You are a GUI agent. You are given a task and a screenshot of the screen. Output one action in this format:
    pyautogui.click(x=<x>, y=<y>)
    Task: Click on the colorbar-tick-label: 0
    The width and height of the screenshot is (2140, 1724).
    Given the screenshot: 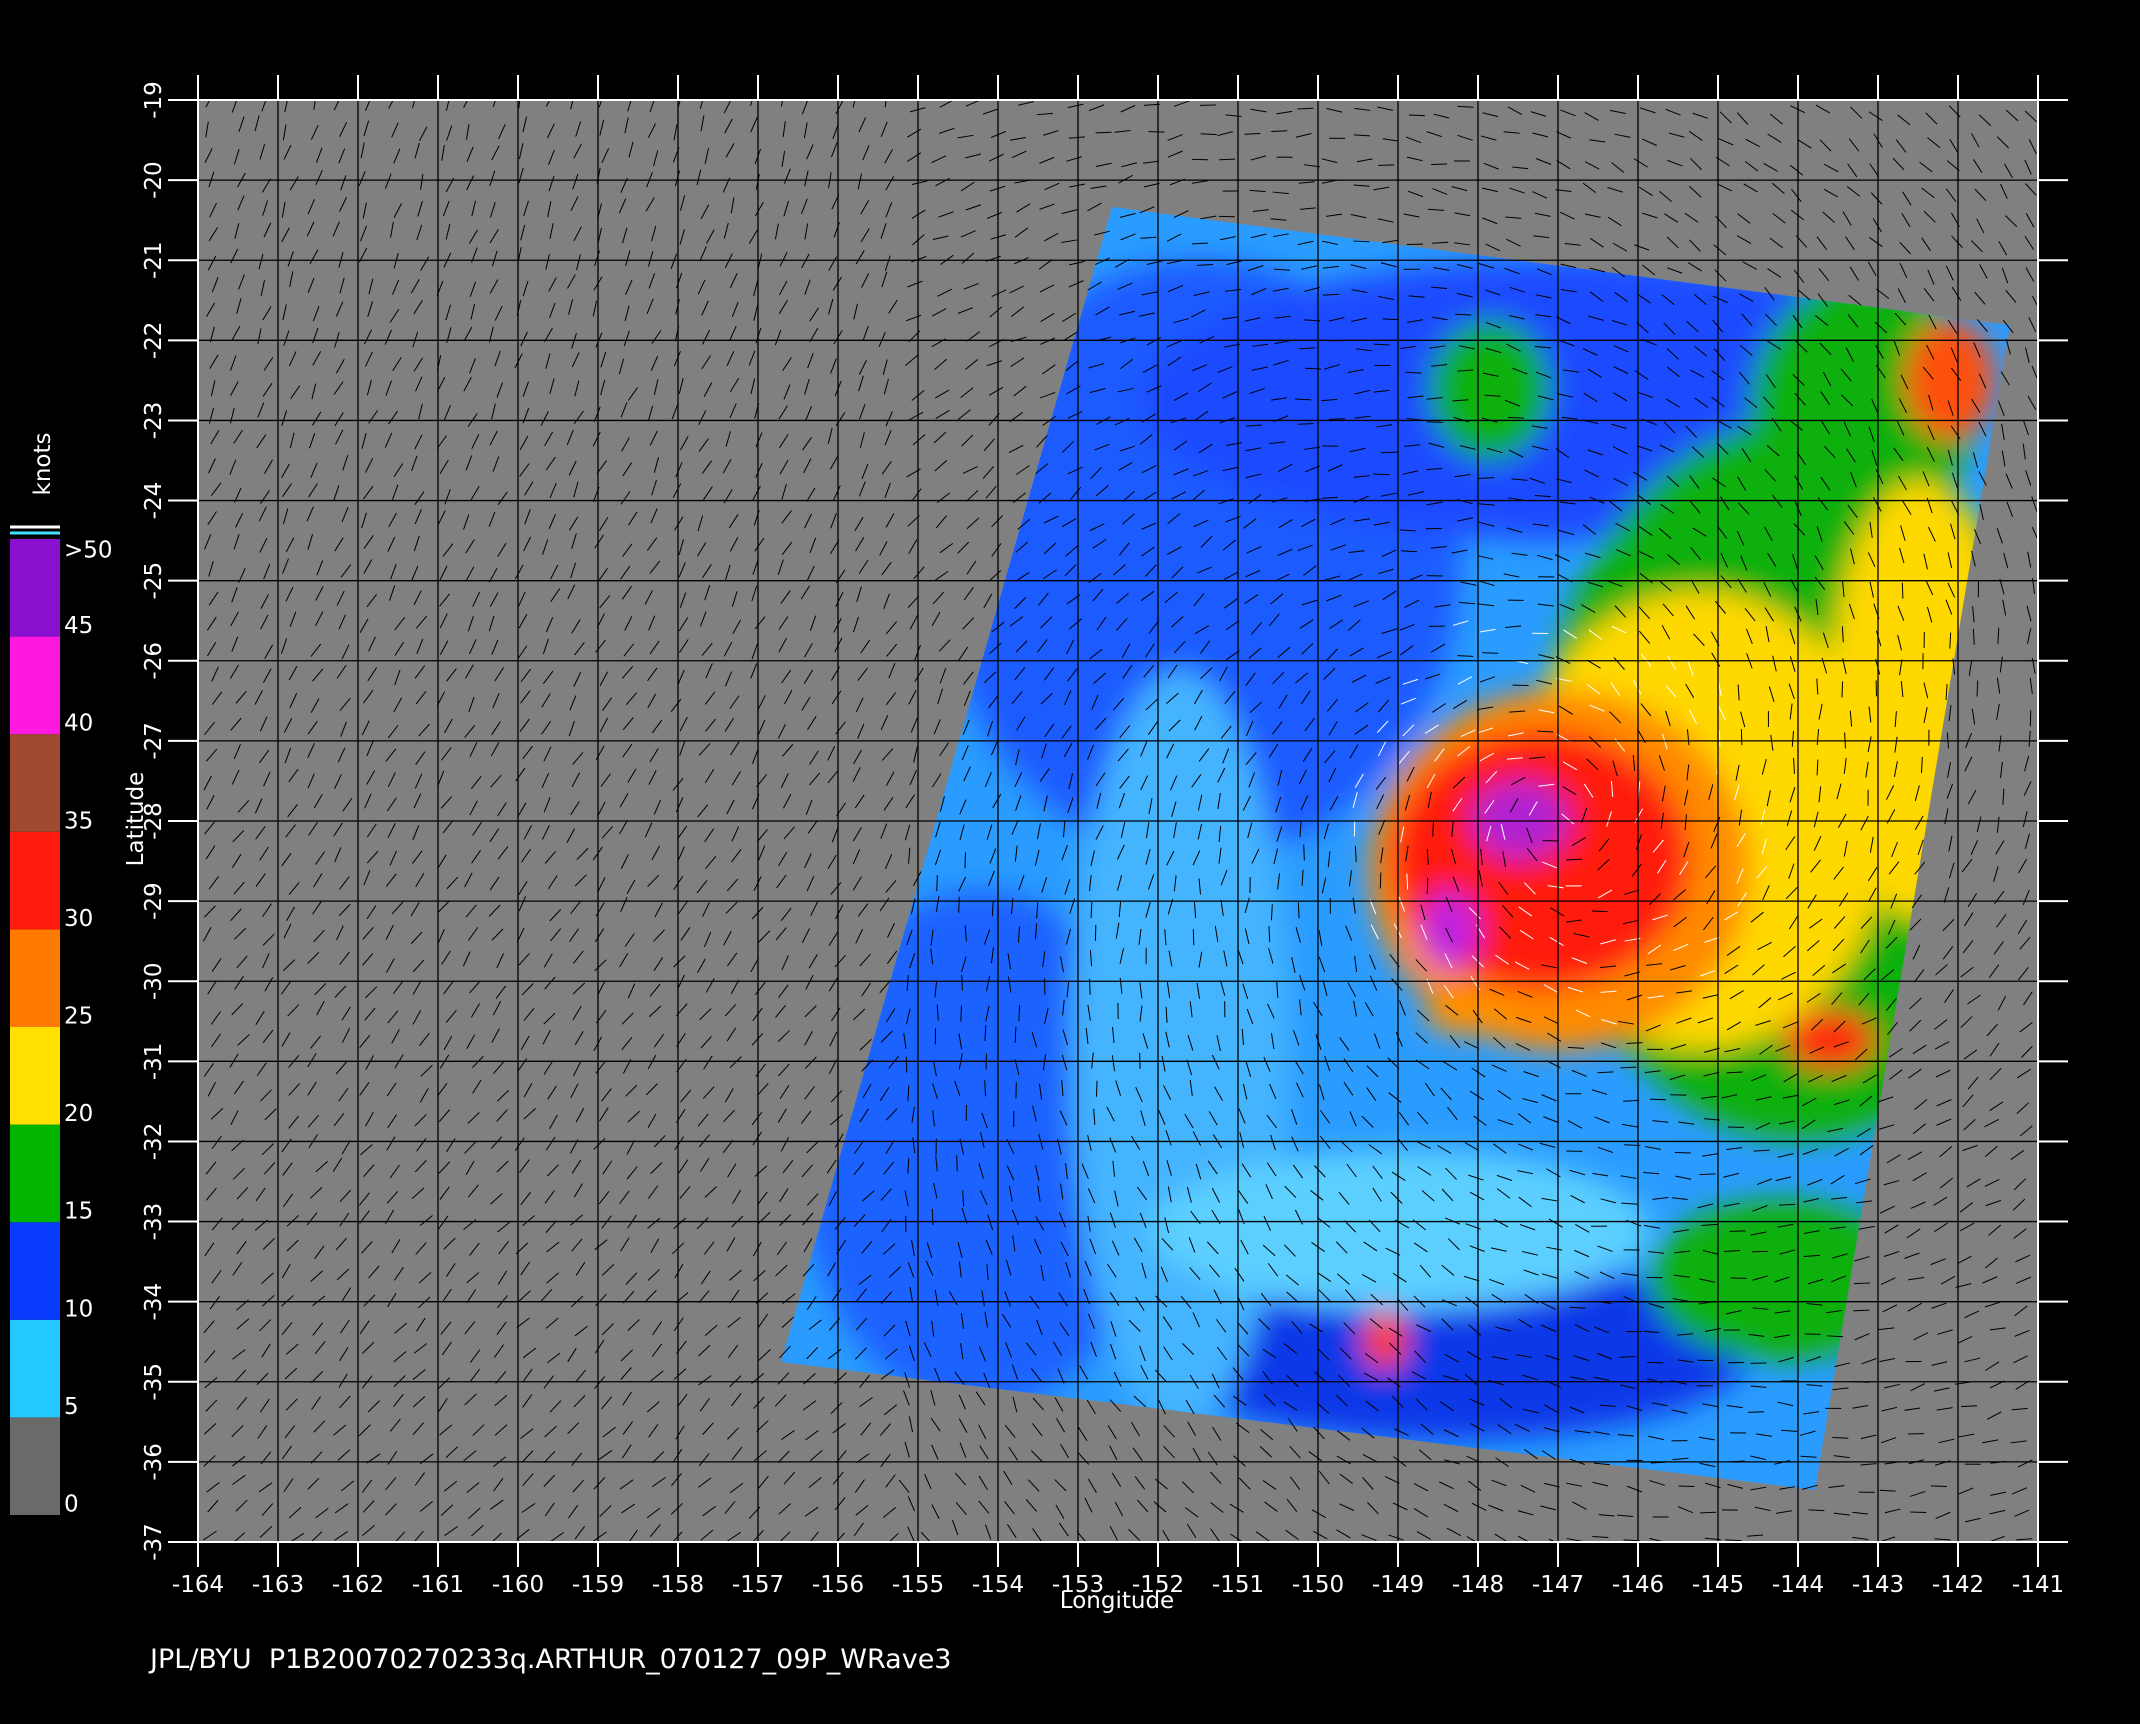 What is the action you would take?
    pyautogui.click(x=71, y=1505)
    